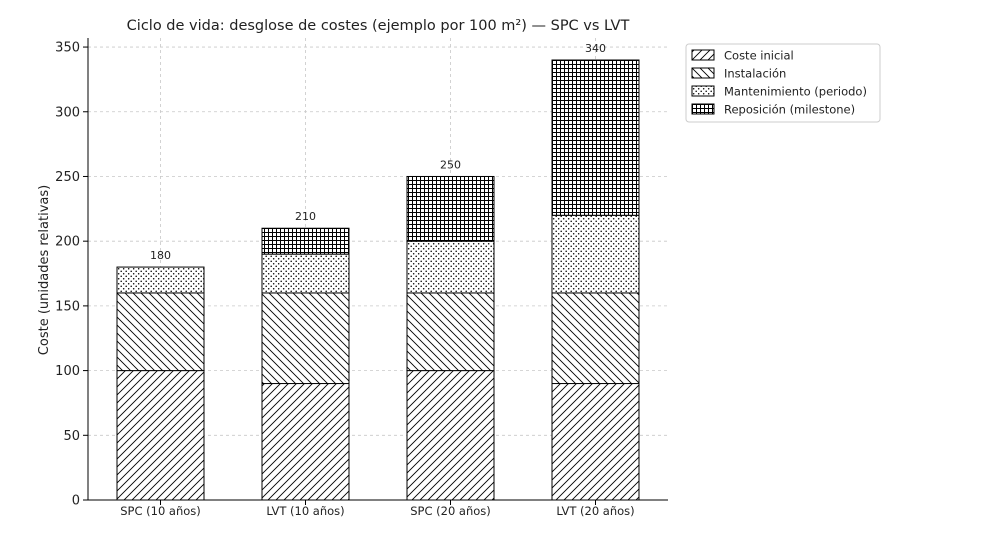 The height and width of the screenshot is (559, 999). What do you see at coordinates (67, 242) in the screenshot?
I see `y-tick-label: 200` at bounding box center [67, 242].